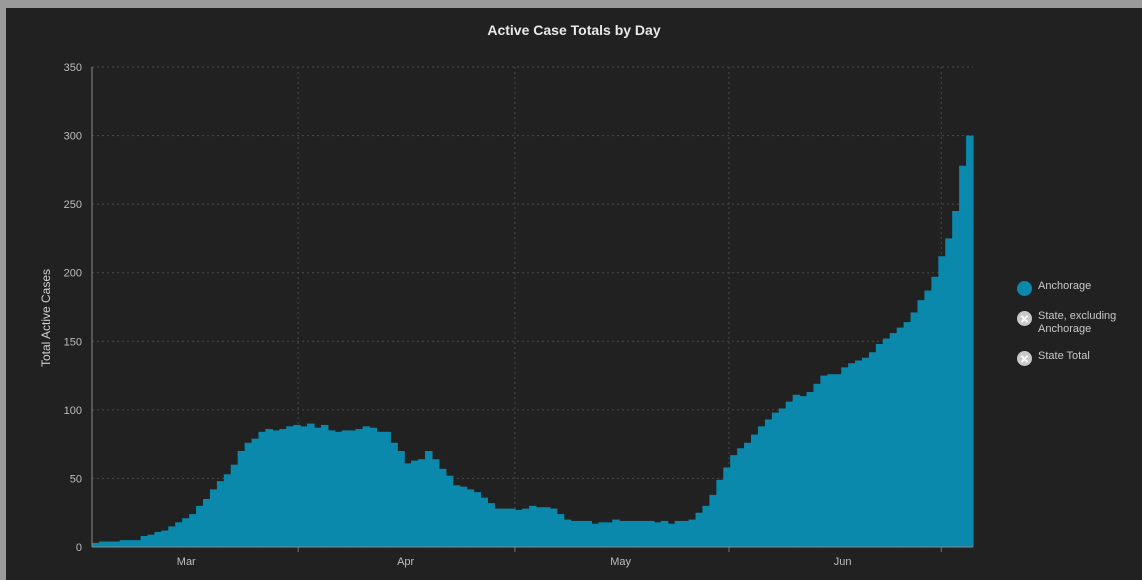  I want to click on legend-item-state-excluding-anchorage: State, excluding Anchorage, so click(1079, 323).